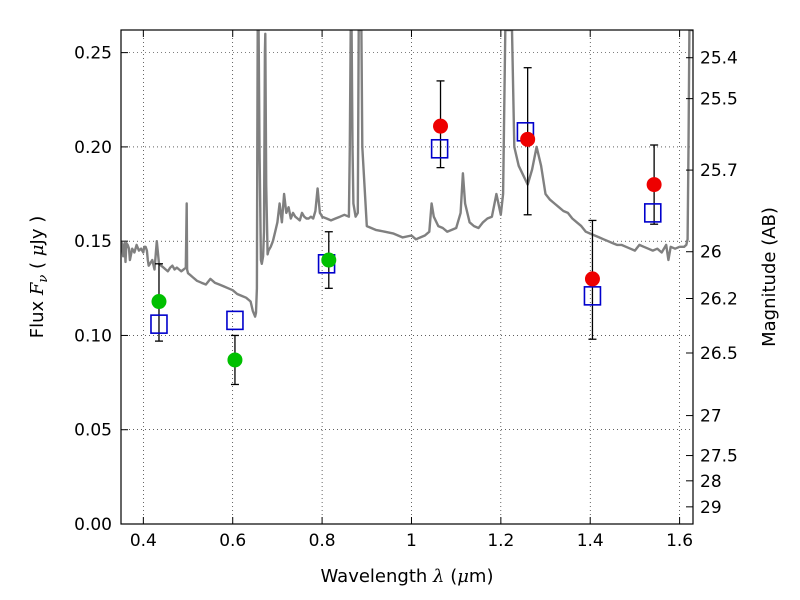 The height and width of the screenshot is (600, 800). What do you see at coordinates (93, 336) in the screenshot?
I see `y-tick-label: 0.10` at bounding box center [93, 336].